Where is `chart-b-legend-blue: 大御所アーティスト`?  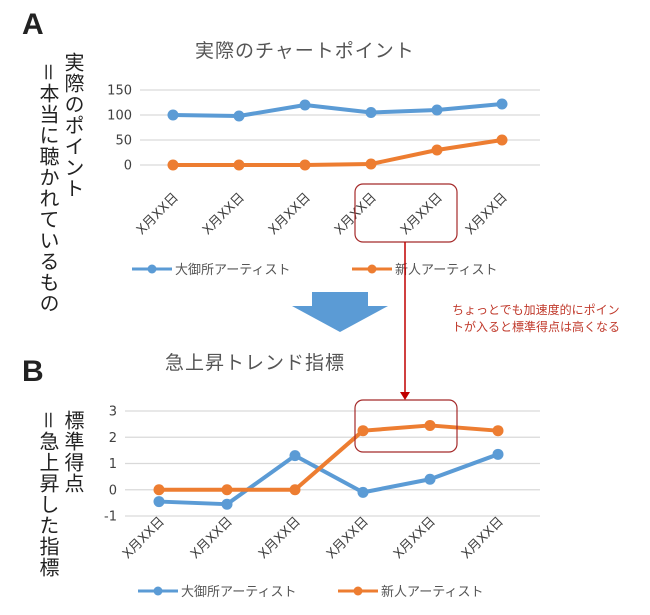 chart-b-legend-blue: 大御所アーティスト is located at coordinates (217, 590).